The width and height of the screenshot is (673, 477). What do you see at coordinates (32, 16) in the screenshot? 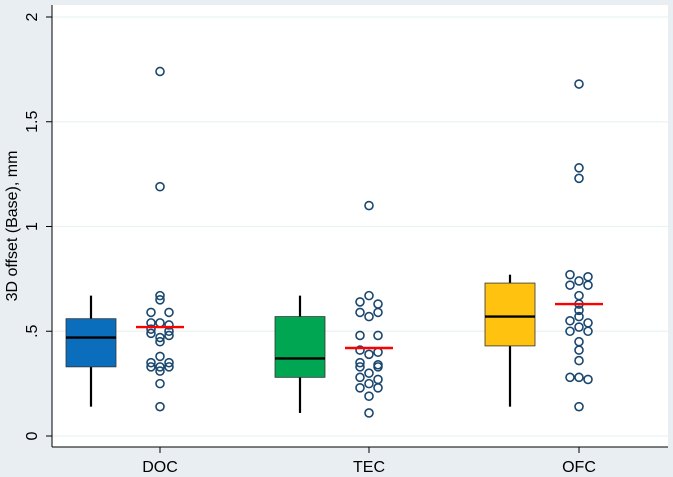
I see `y-tick-label: 2` at bounding box center [32, 16].